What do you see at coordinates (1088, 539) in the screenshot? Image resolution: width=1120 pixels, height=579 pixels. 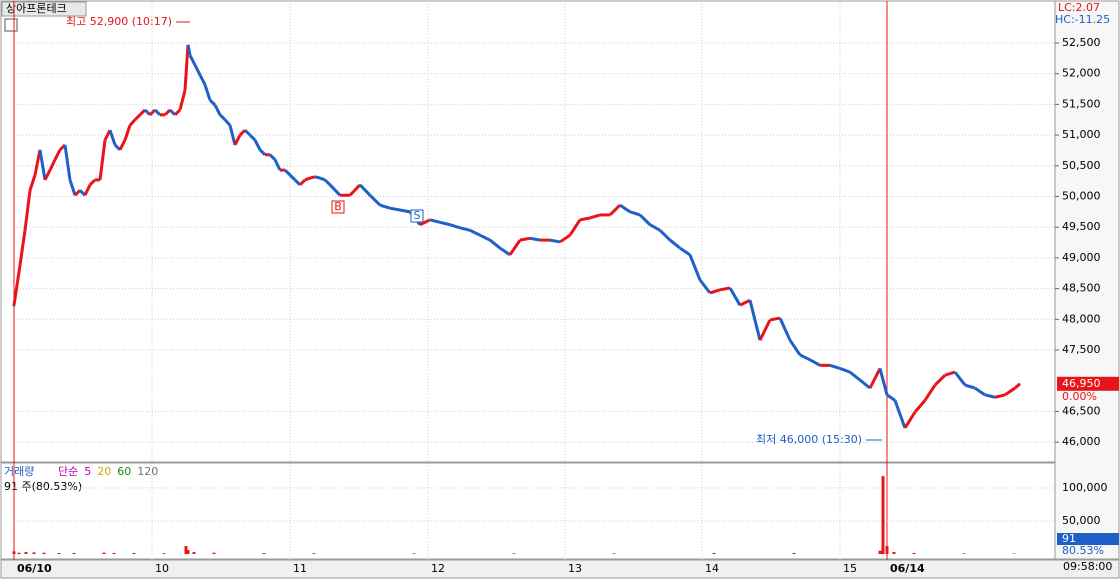 I see `last-volume-box` at bounding box center [1088, 539].